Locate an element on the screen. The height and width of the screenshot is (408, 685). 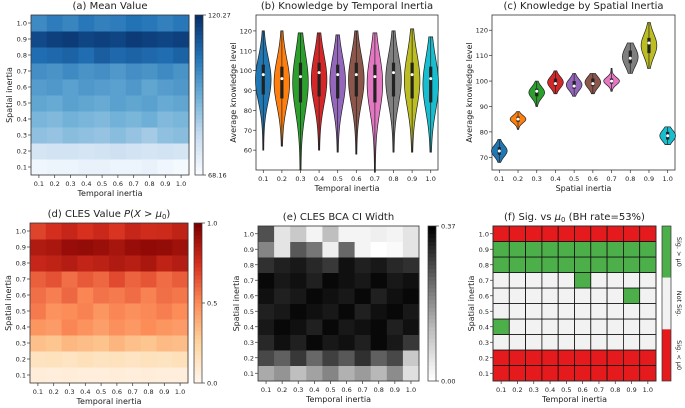
panel-f-title: (f) Sig. vs μ0 (BH rate=53%) is located at coordinates (574, 218).